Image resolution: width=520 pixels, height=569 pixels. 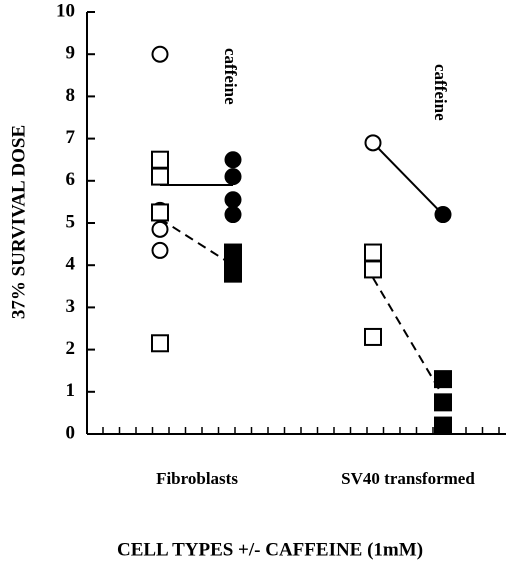 What do you see at coordinates (18, 222) in the screenshot?
I see `y-axis-label: 37% SURVIVAL DOSE` at bounding box center [18, 222].